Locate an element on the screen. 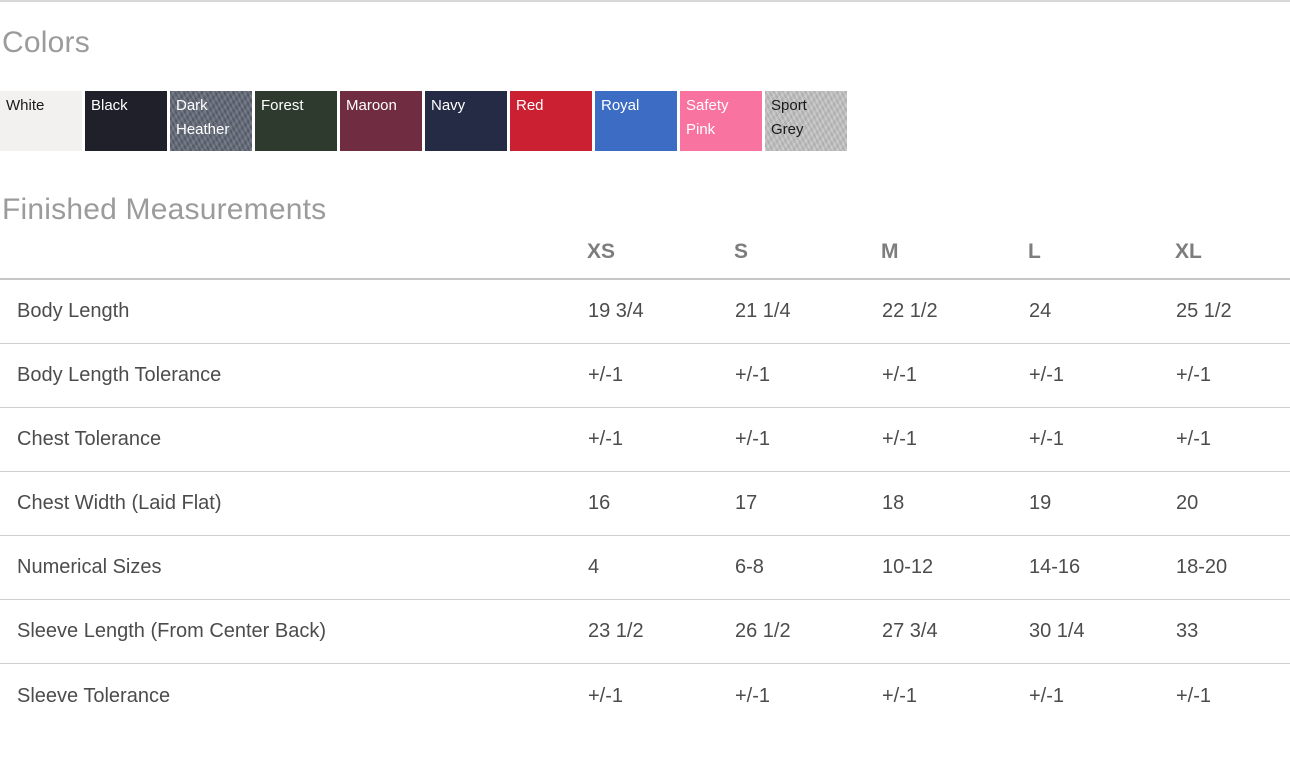 Image resolution: width=1290 pixels, height=767 pixels. cell-value: 30 1/4 is located at coordinates (1057, 631).